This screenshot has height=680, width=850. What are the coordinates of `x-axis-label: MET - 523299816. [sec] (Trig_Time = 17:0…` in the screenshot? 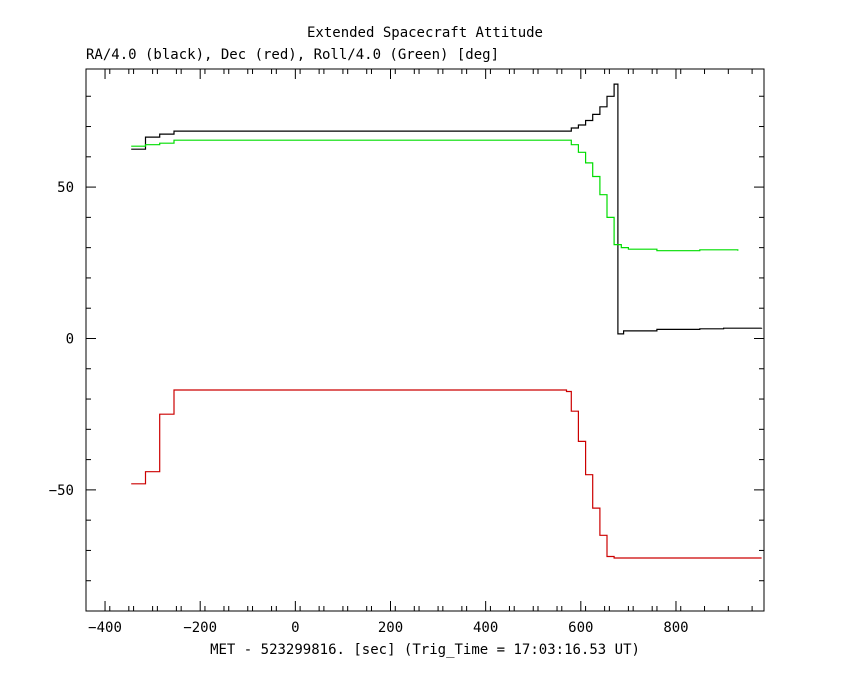 It's located at (425, 650).